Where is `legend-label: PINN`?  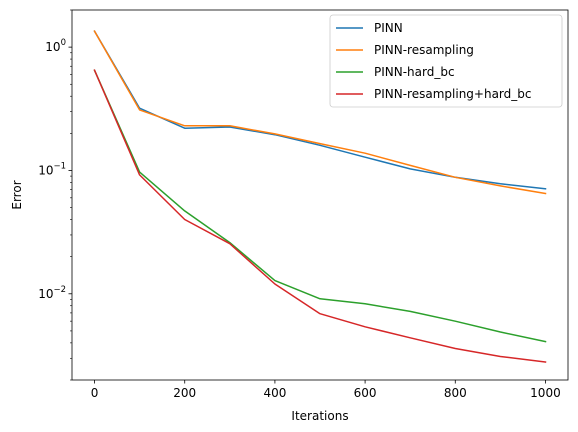
legend-label: PINN is located at coordinates (388, 28).